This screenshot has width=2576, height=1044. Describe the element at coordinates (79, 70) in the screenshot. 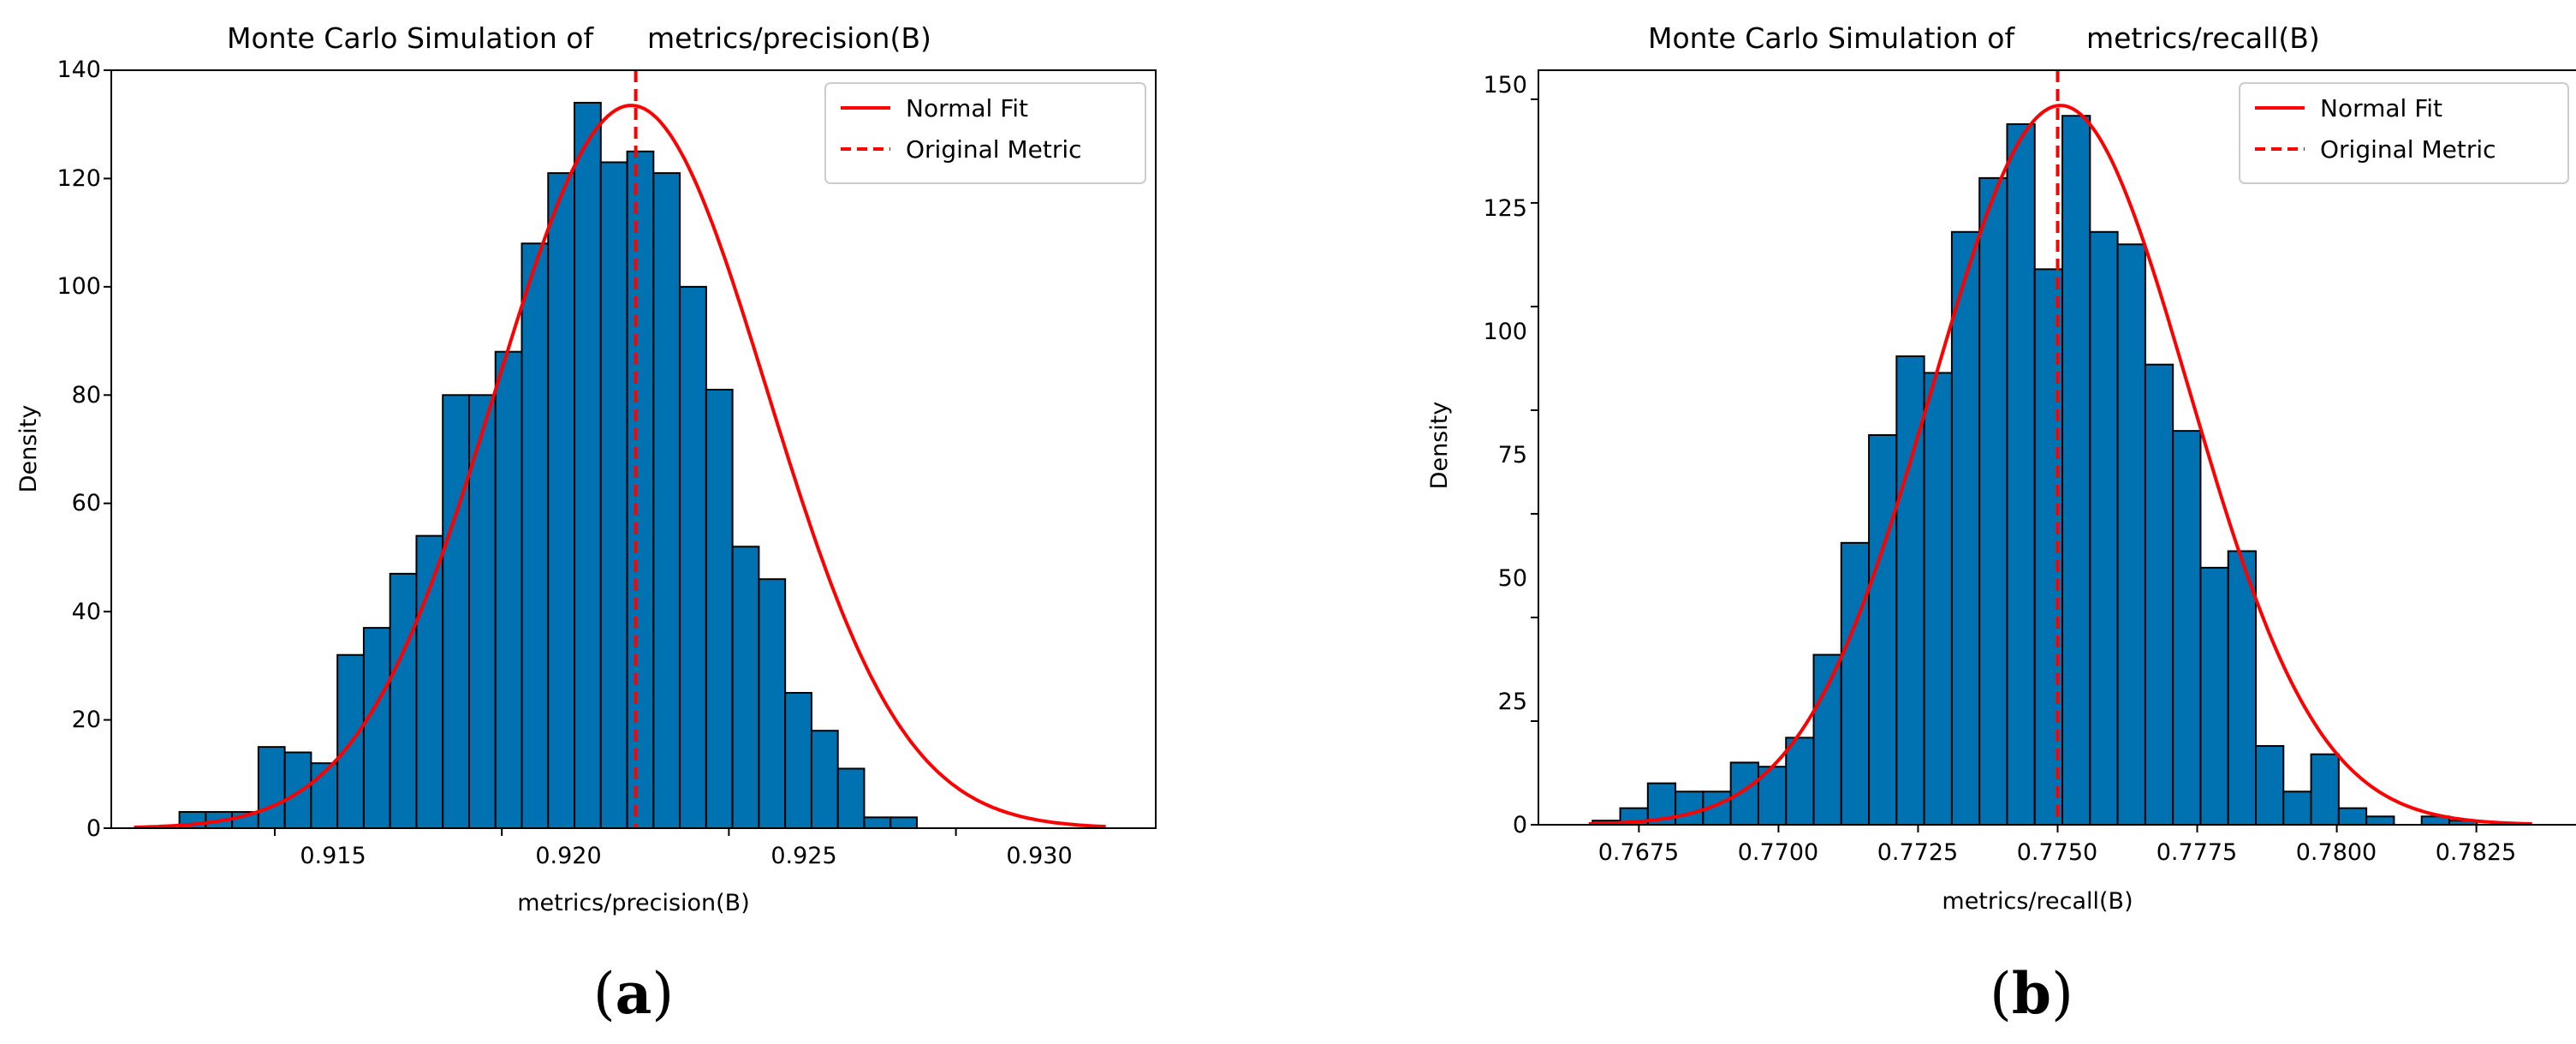

I see `chart-a-ytick-label: 140` at that location.